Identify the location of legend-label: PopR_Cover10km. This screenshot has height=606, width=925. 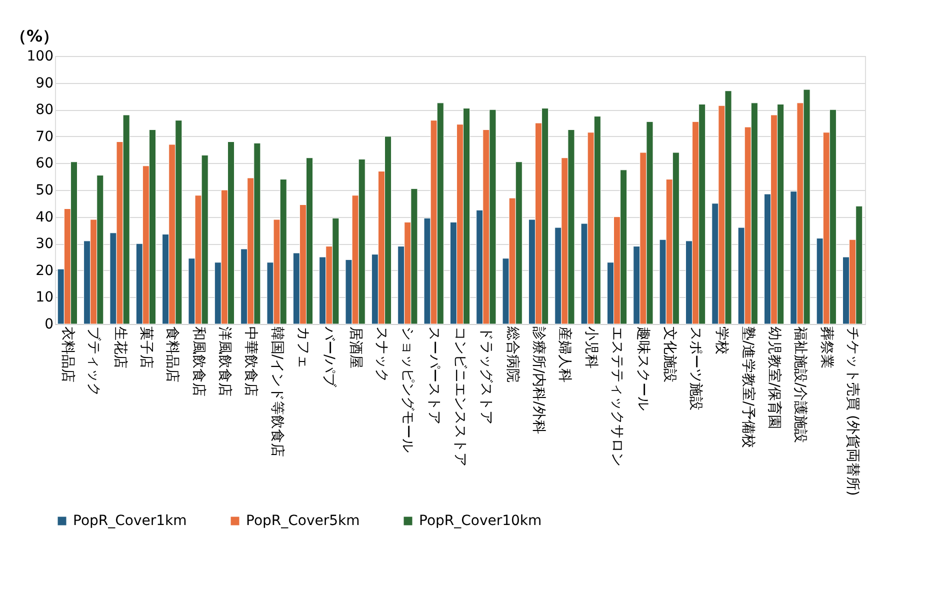
(480, 521).